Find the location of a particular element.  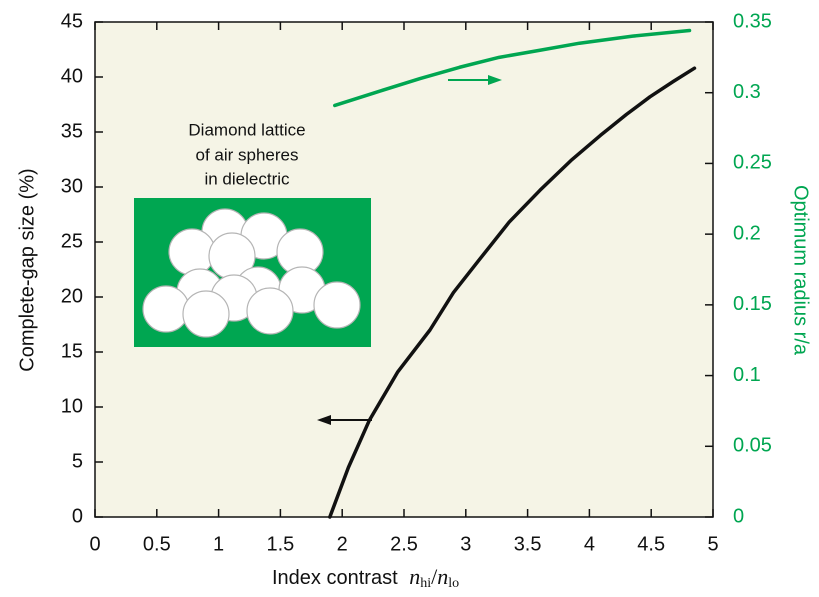

x-label-math: / is located at coordinates (434, 576).